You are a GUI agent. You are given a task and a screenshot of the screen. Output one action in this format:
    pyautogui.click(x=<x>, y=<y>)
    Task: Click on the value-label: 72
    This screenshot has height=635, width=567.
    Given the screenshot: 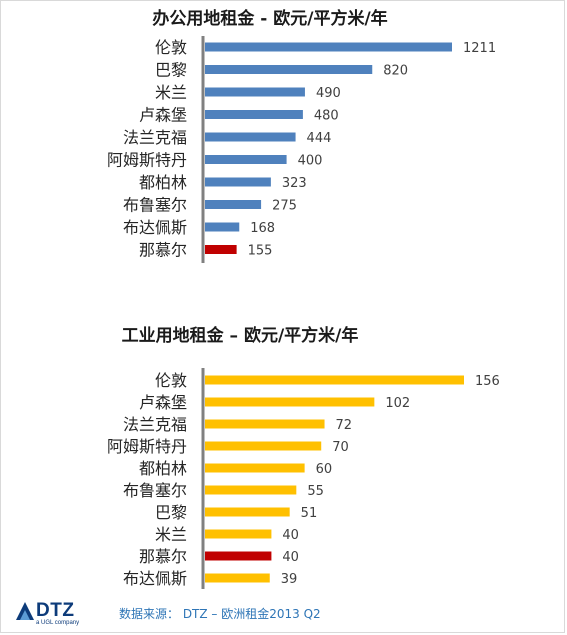 What is the action you would take?
    pyautogui.click(x=344, y=425)
    